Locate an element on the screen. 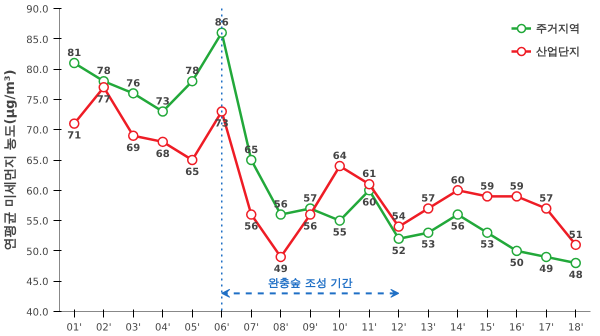 The image size is (600, 336). legend-label: 산업단지 is located at coordinates (558, 51).